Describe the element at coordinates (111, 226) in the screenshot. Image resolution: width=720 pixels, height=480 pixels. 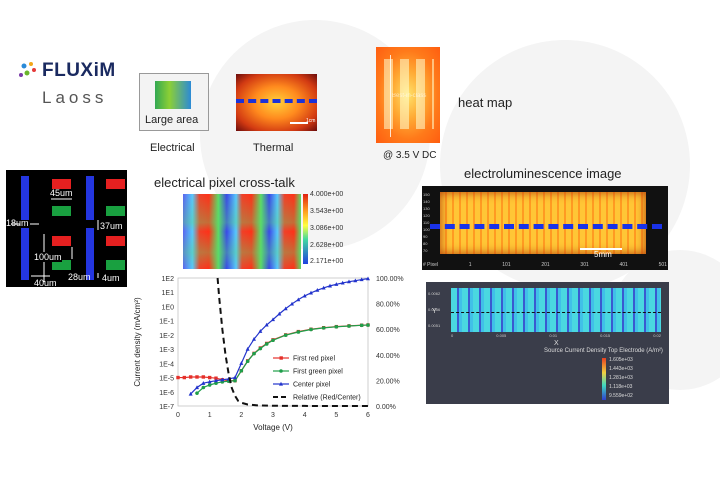
I see `dim-37um: 37um` at that location.